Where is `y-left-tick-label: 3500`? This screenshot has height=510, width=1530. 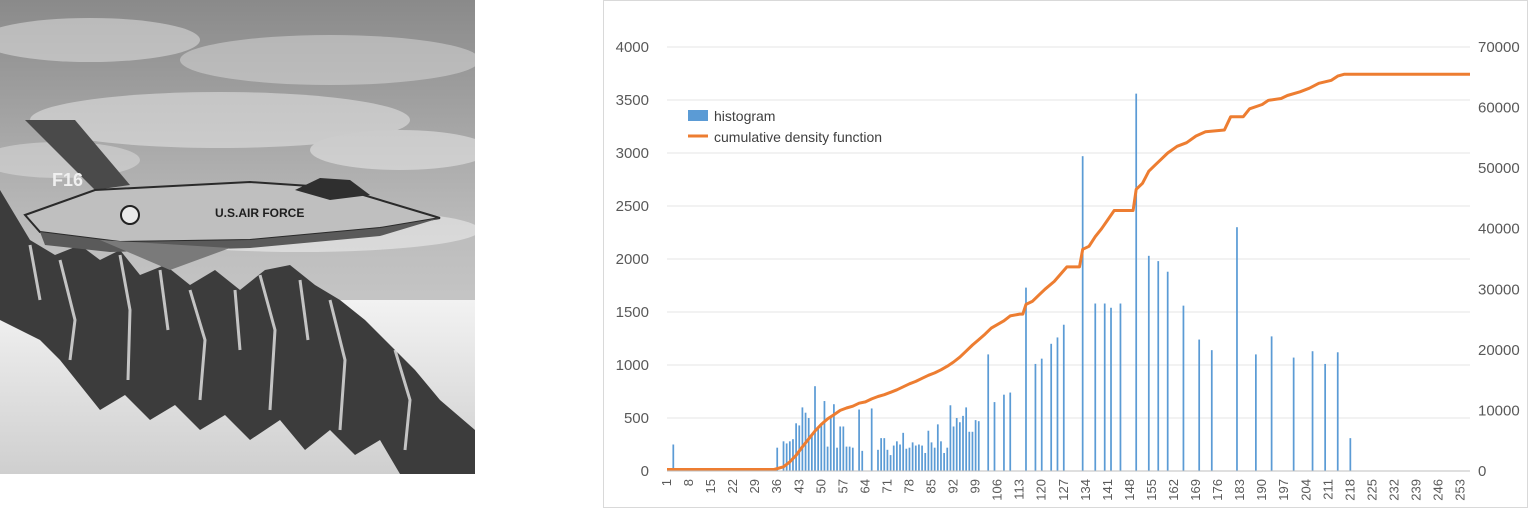 y-left-tick-label: 3500 is located at coordinates (632, 100).